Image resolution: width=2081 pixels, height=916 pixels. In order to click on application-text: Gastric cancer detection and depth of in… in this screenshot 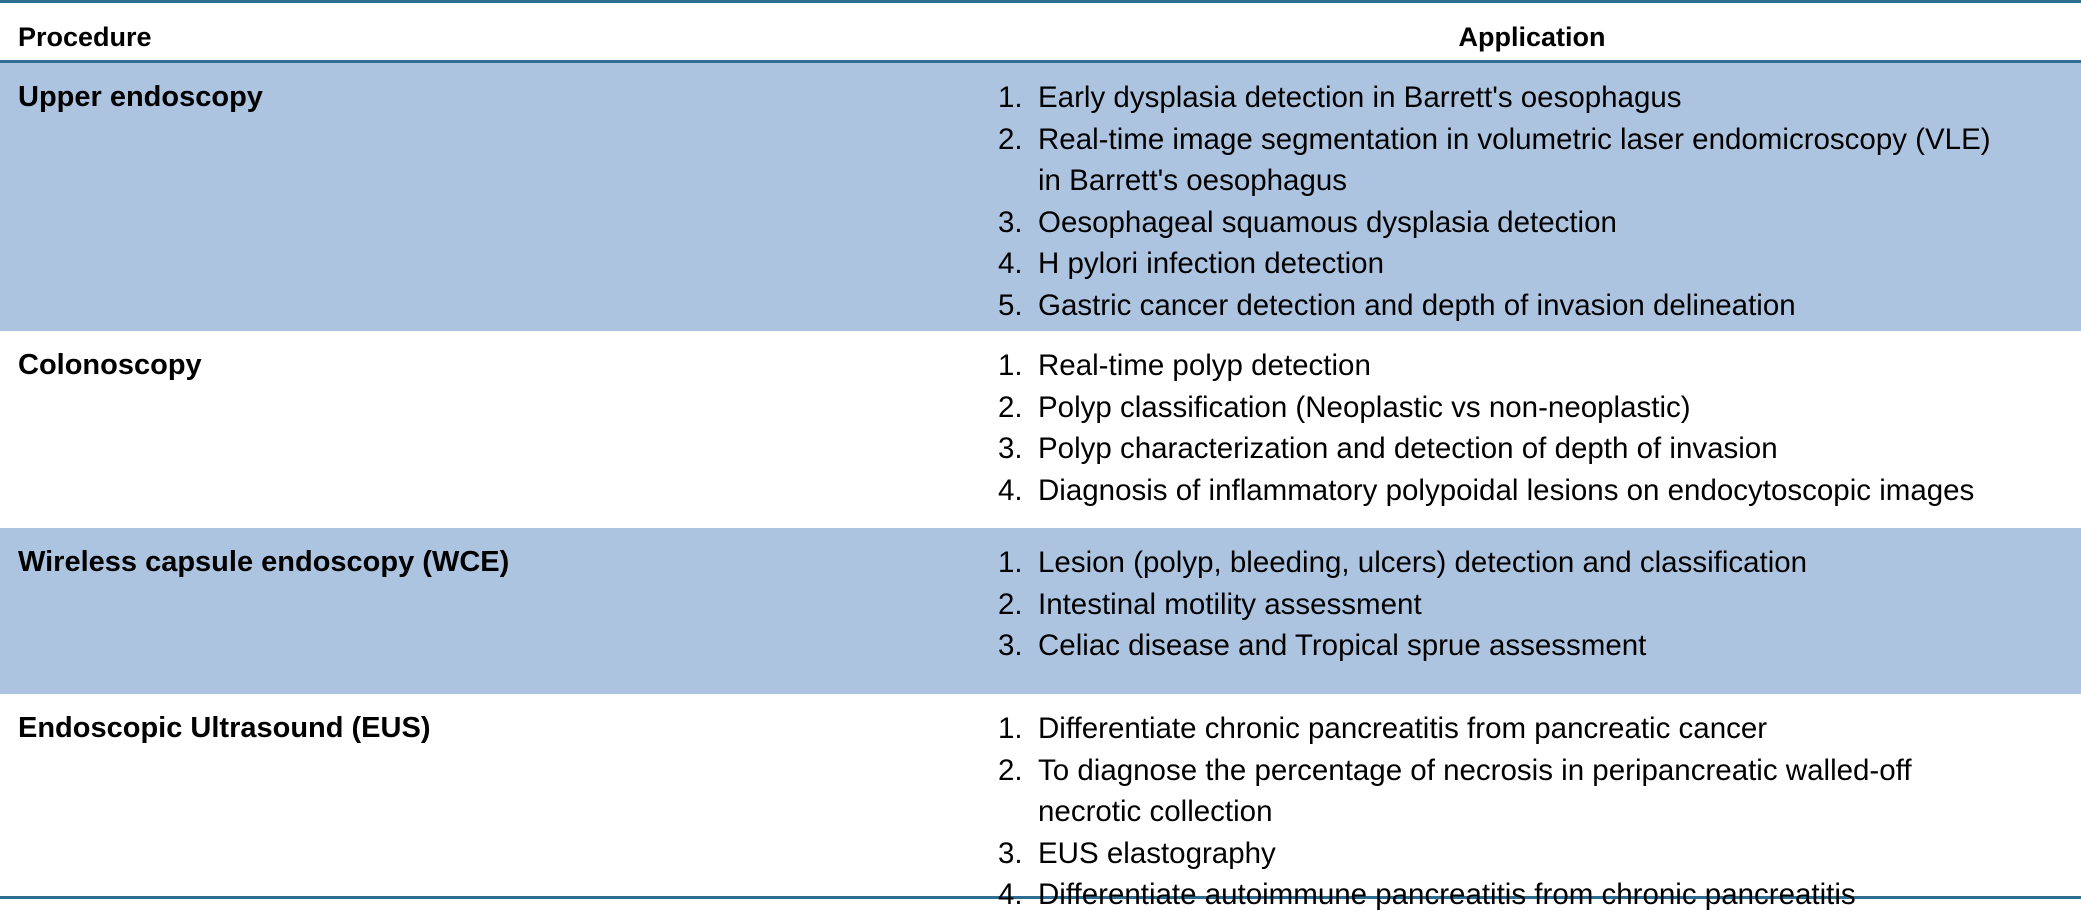, I will do `click(1417, 305)`.